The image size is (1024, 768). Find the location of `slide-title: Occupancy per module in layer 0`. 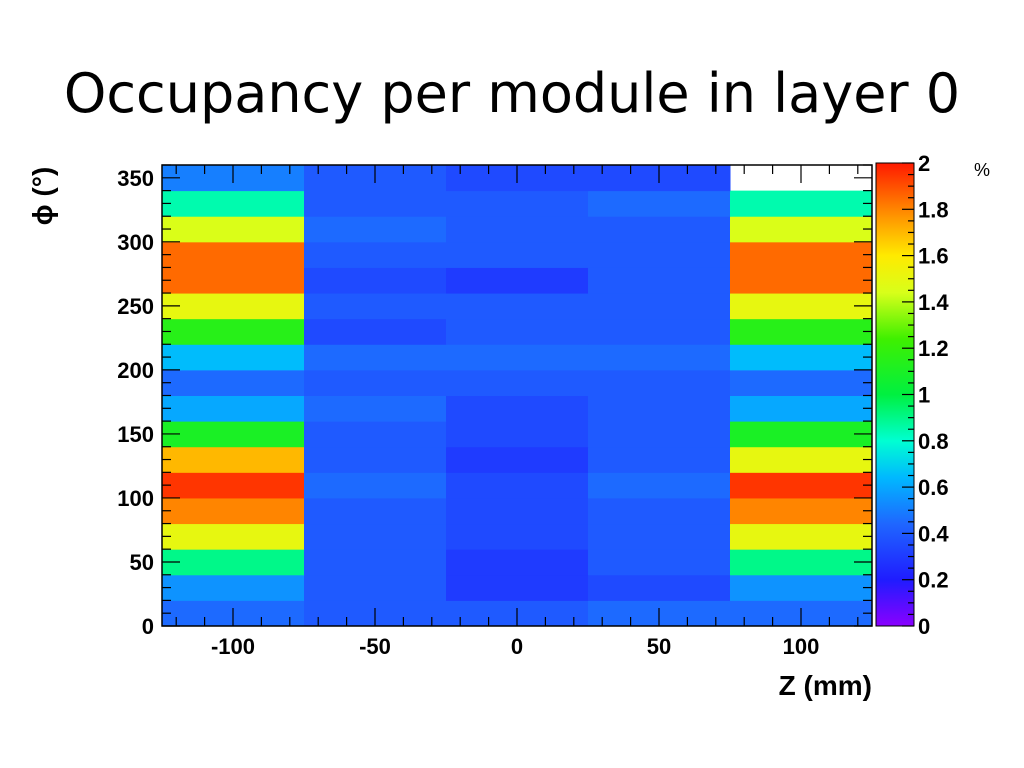

slide-title: Occupancy per module in layer 0 is located at coordinates (512, 93).